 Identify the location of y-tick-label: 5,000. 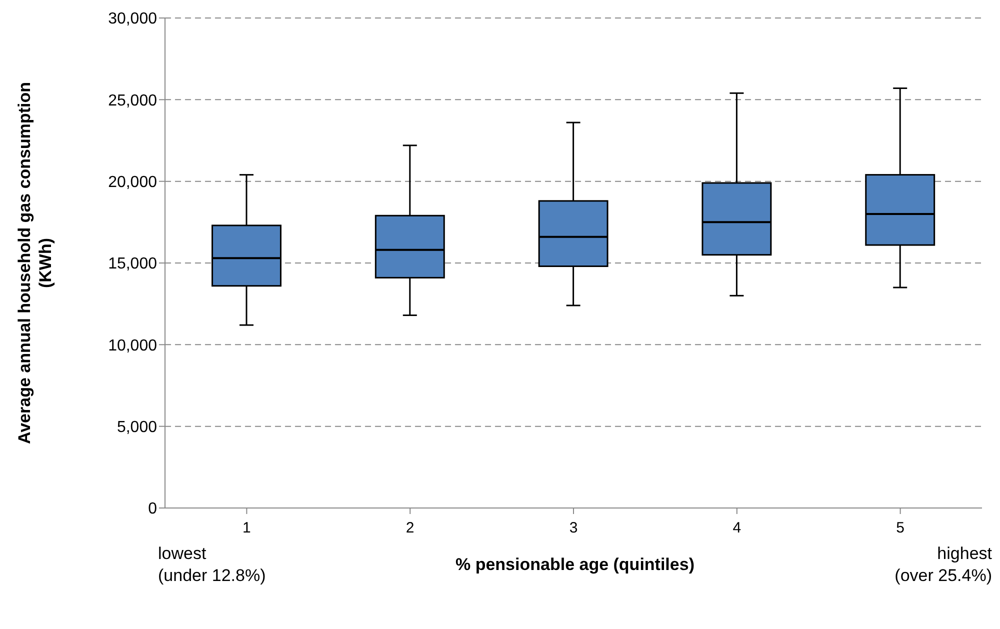
(137, 427).